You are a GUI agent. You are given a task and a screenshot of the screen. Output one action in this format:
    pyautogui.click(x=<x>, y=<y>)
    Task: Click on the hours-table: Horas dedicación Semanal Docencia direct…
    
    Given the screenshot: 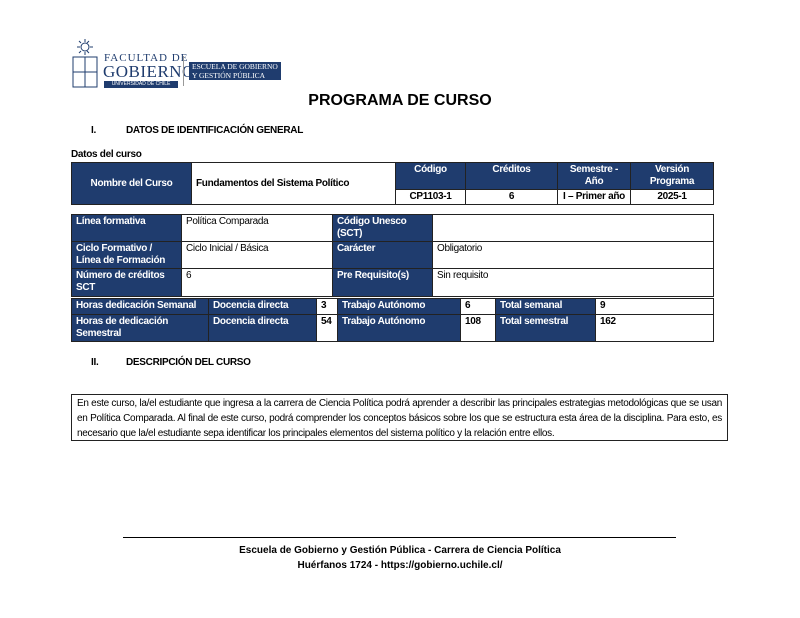 What is the action you would take?
    pyautogui.click(x=392, y=320)
    